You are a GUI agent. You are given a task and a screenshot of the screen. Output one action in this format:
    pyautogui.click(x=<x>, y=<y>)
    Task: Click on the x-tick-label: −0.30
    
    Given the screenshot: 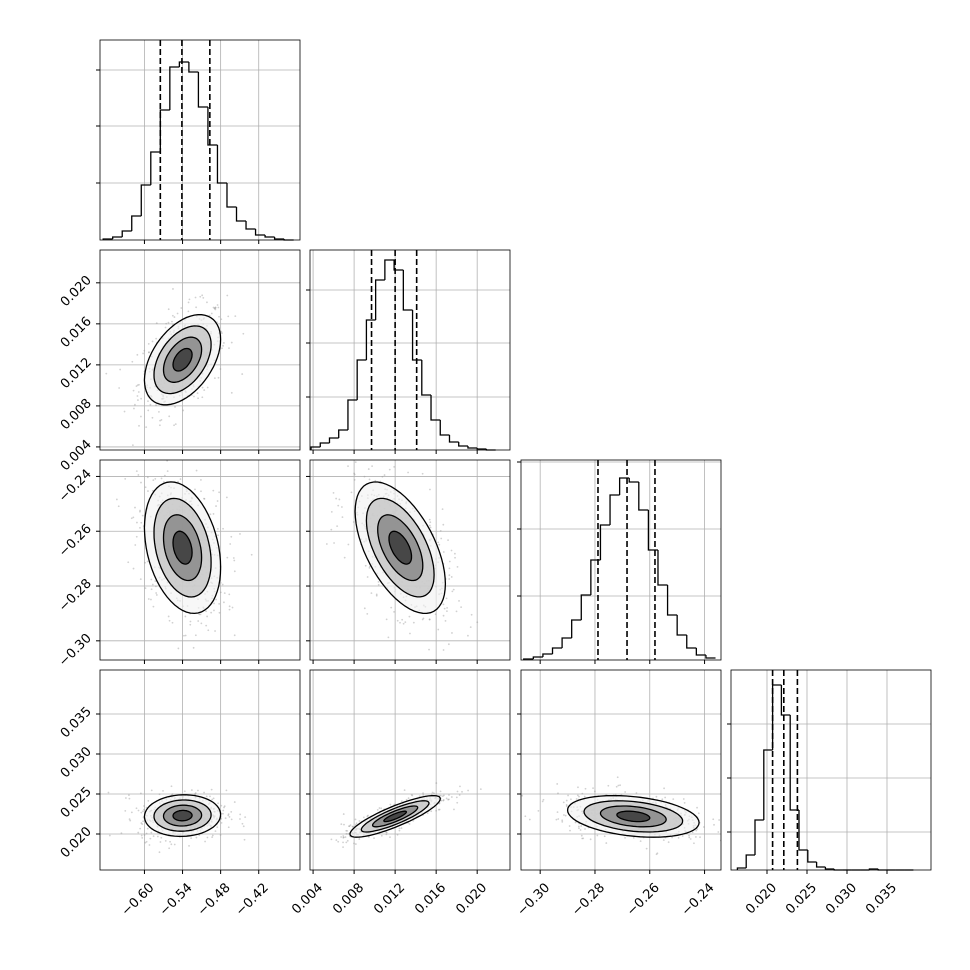 What is the action you would take?
    pyautogui.click(x=533, y=899)
    